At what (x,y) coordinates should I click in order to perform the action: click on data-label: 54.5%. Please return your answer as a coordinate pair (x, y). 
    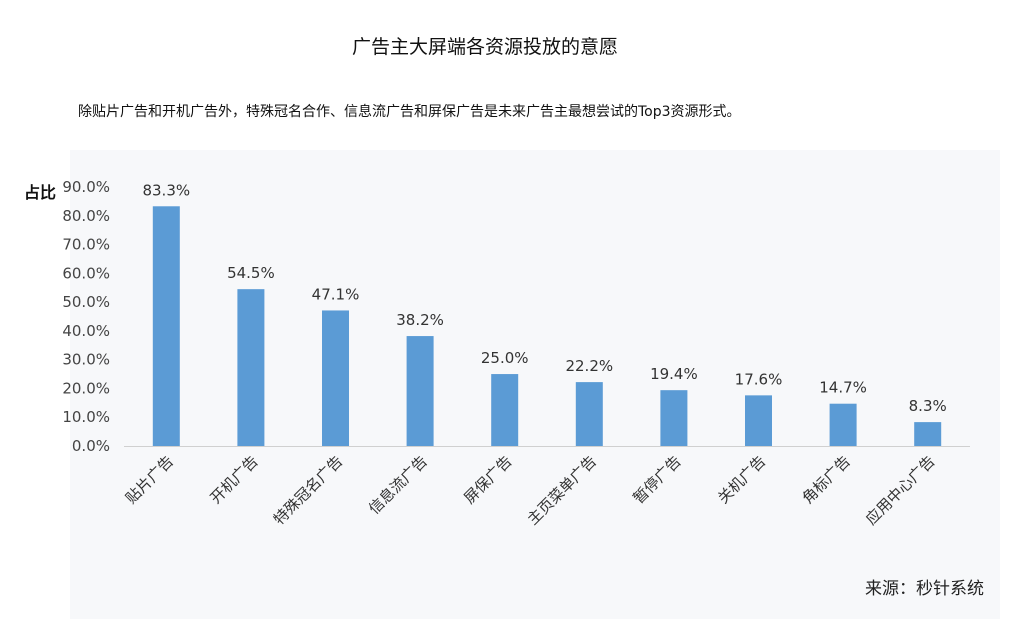
    Looking at the image, I should click on (251, 273).